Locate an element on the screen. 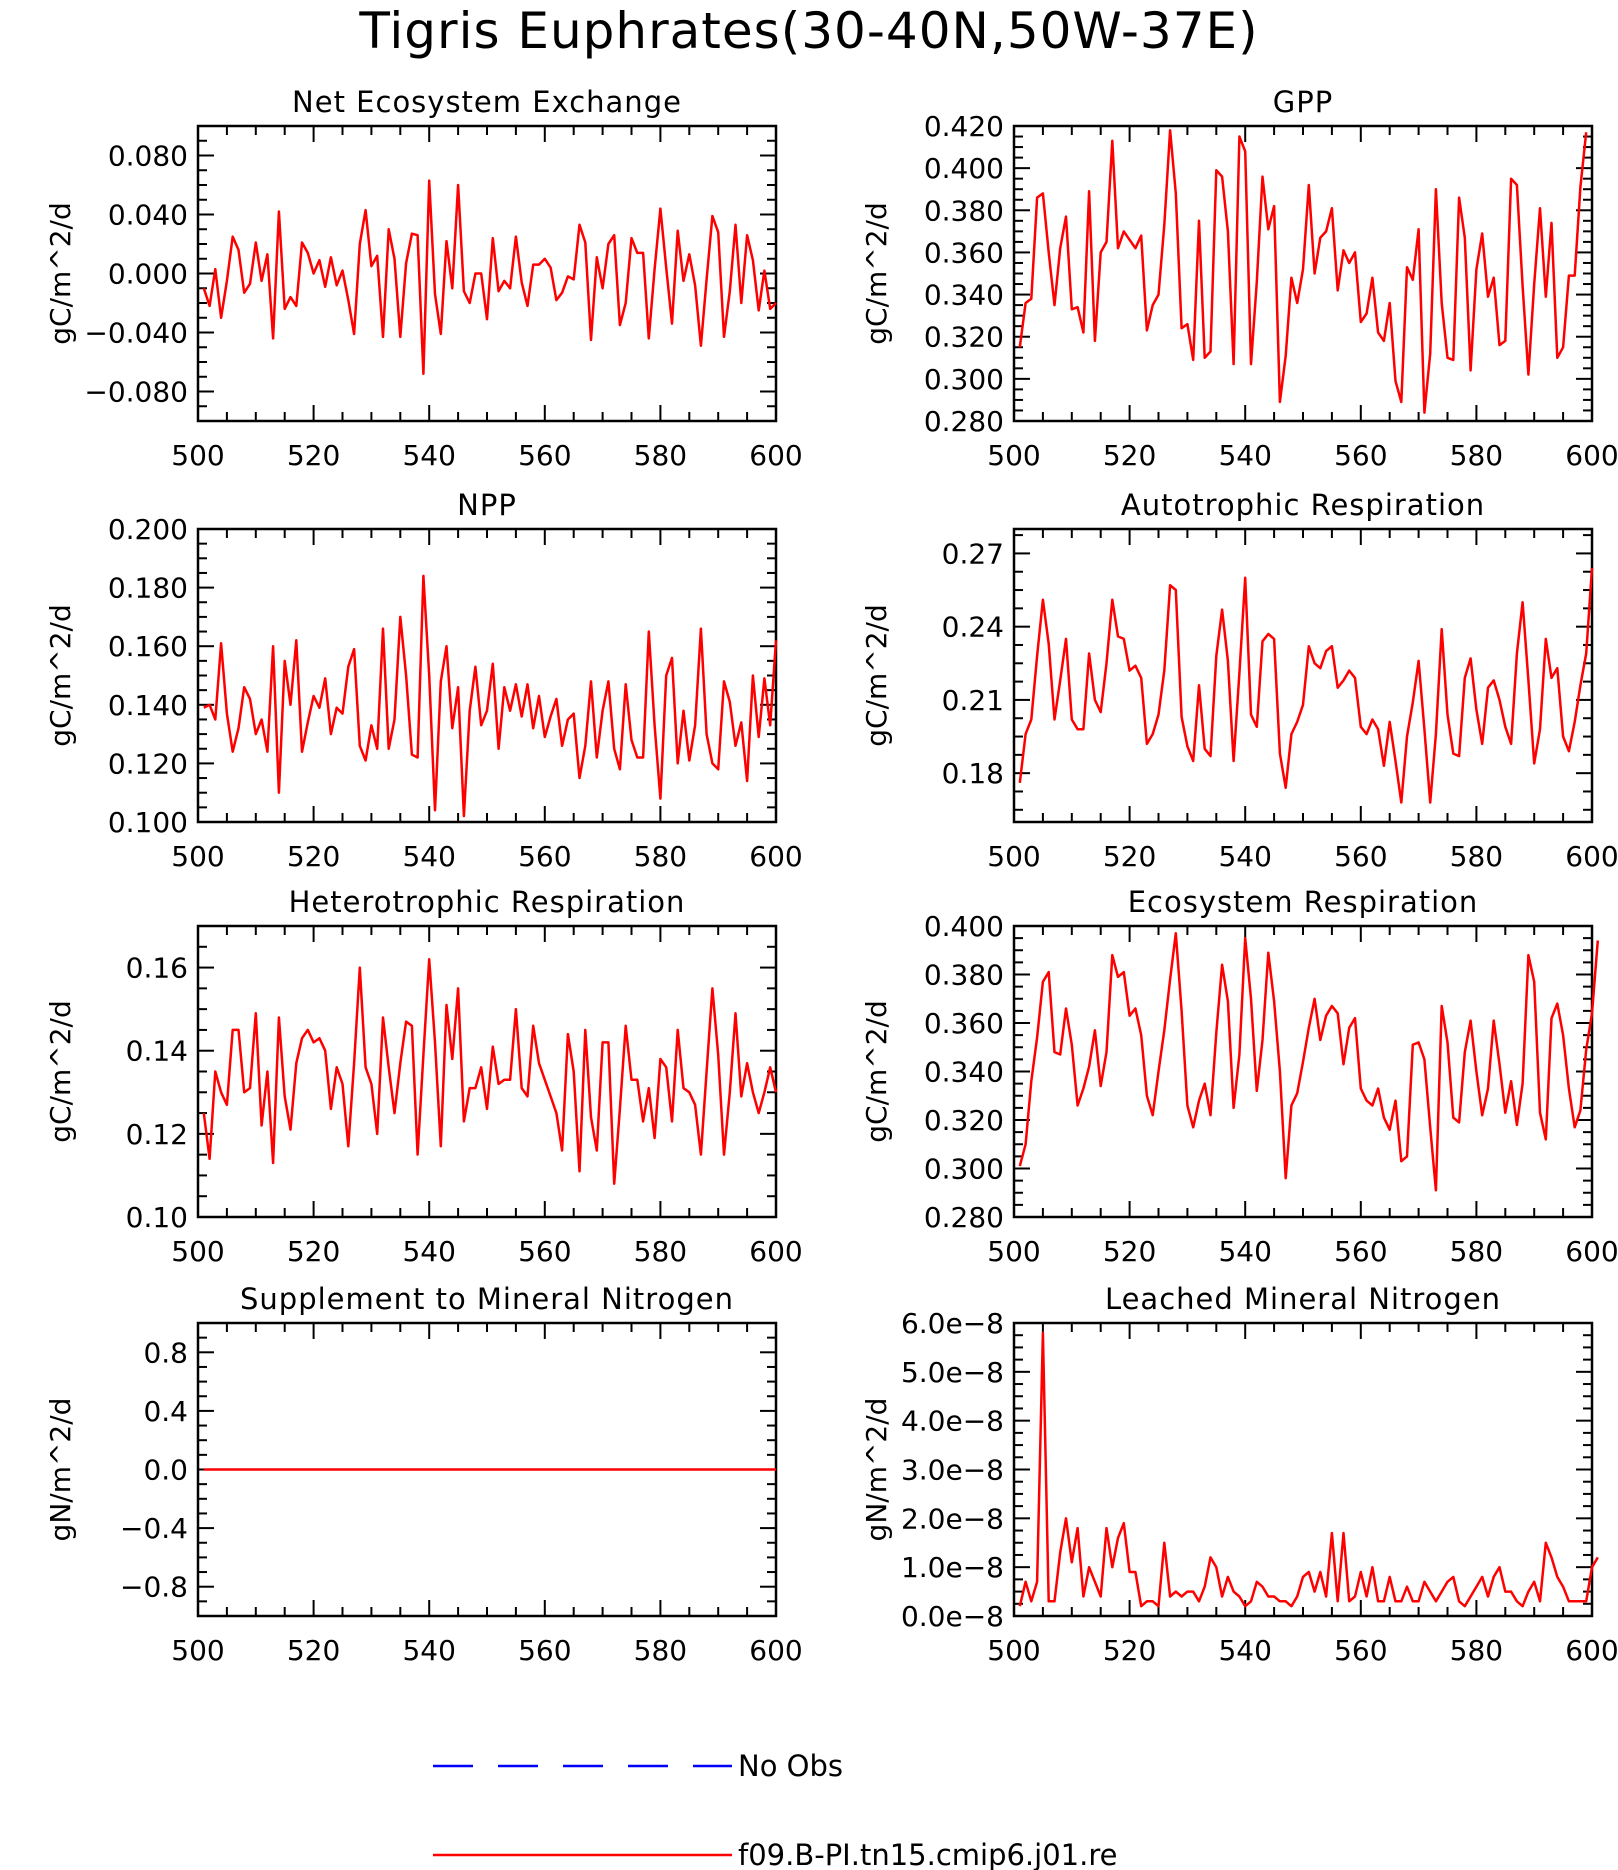  panel-title: GPP is located at coordinates (1303, 102).